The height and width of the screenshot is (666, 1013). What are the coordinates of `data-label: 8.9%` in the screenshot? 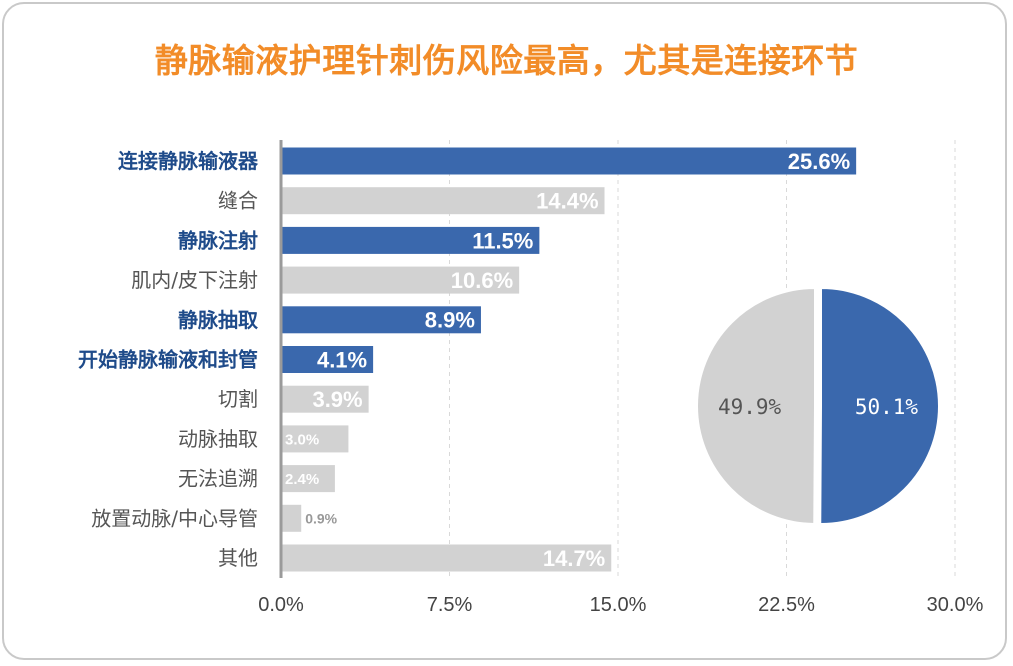 It's located at (450, 320).